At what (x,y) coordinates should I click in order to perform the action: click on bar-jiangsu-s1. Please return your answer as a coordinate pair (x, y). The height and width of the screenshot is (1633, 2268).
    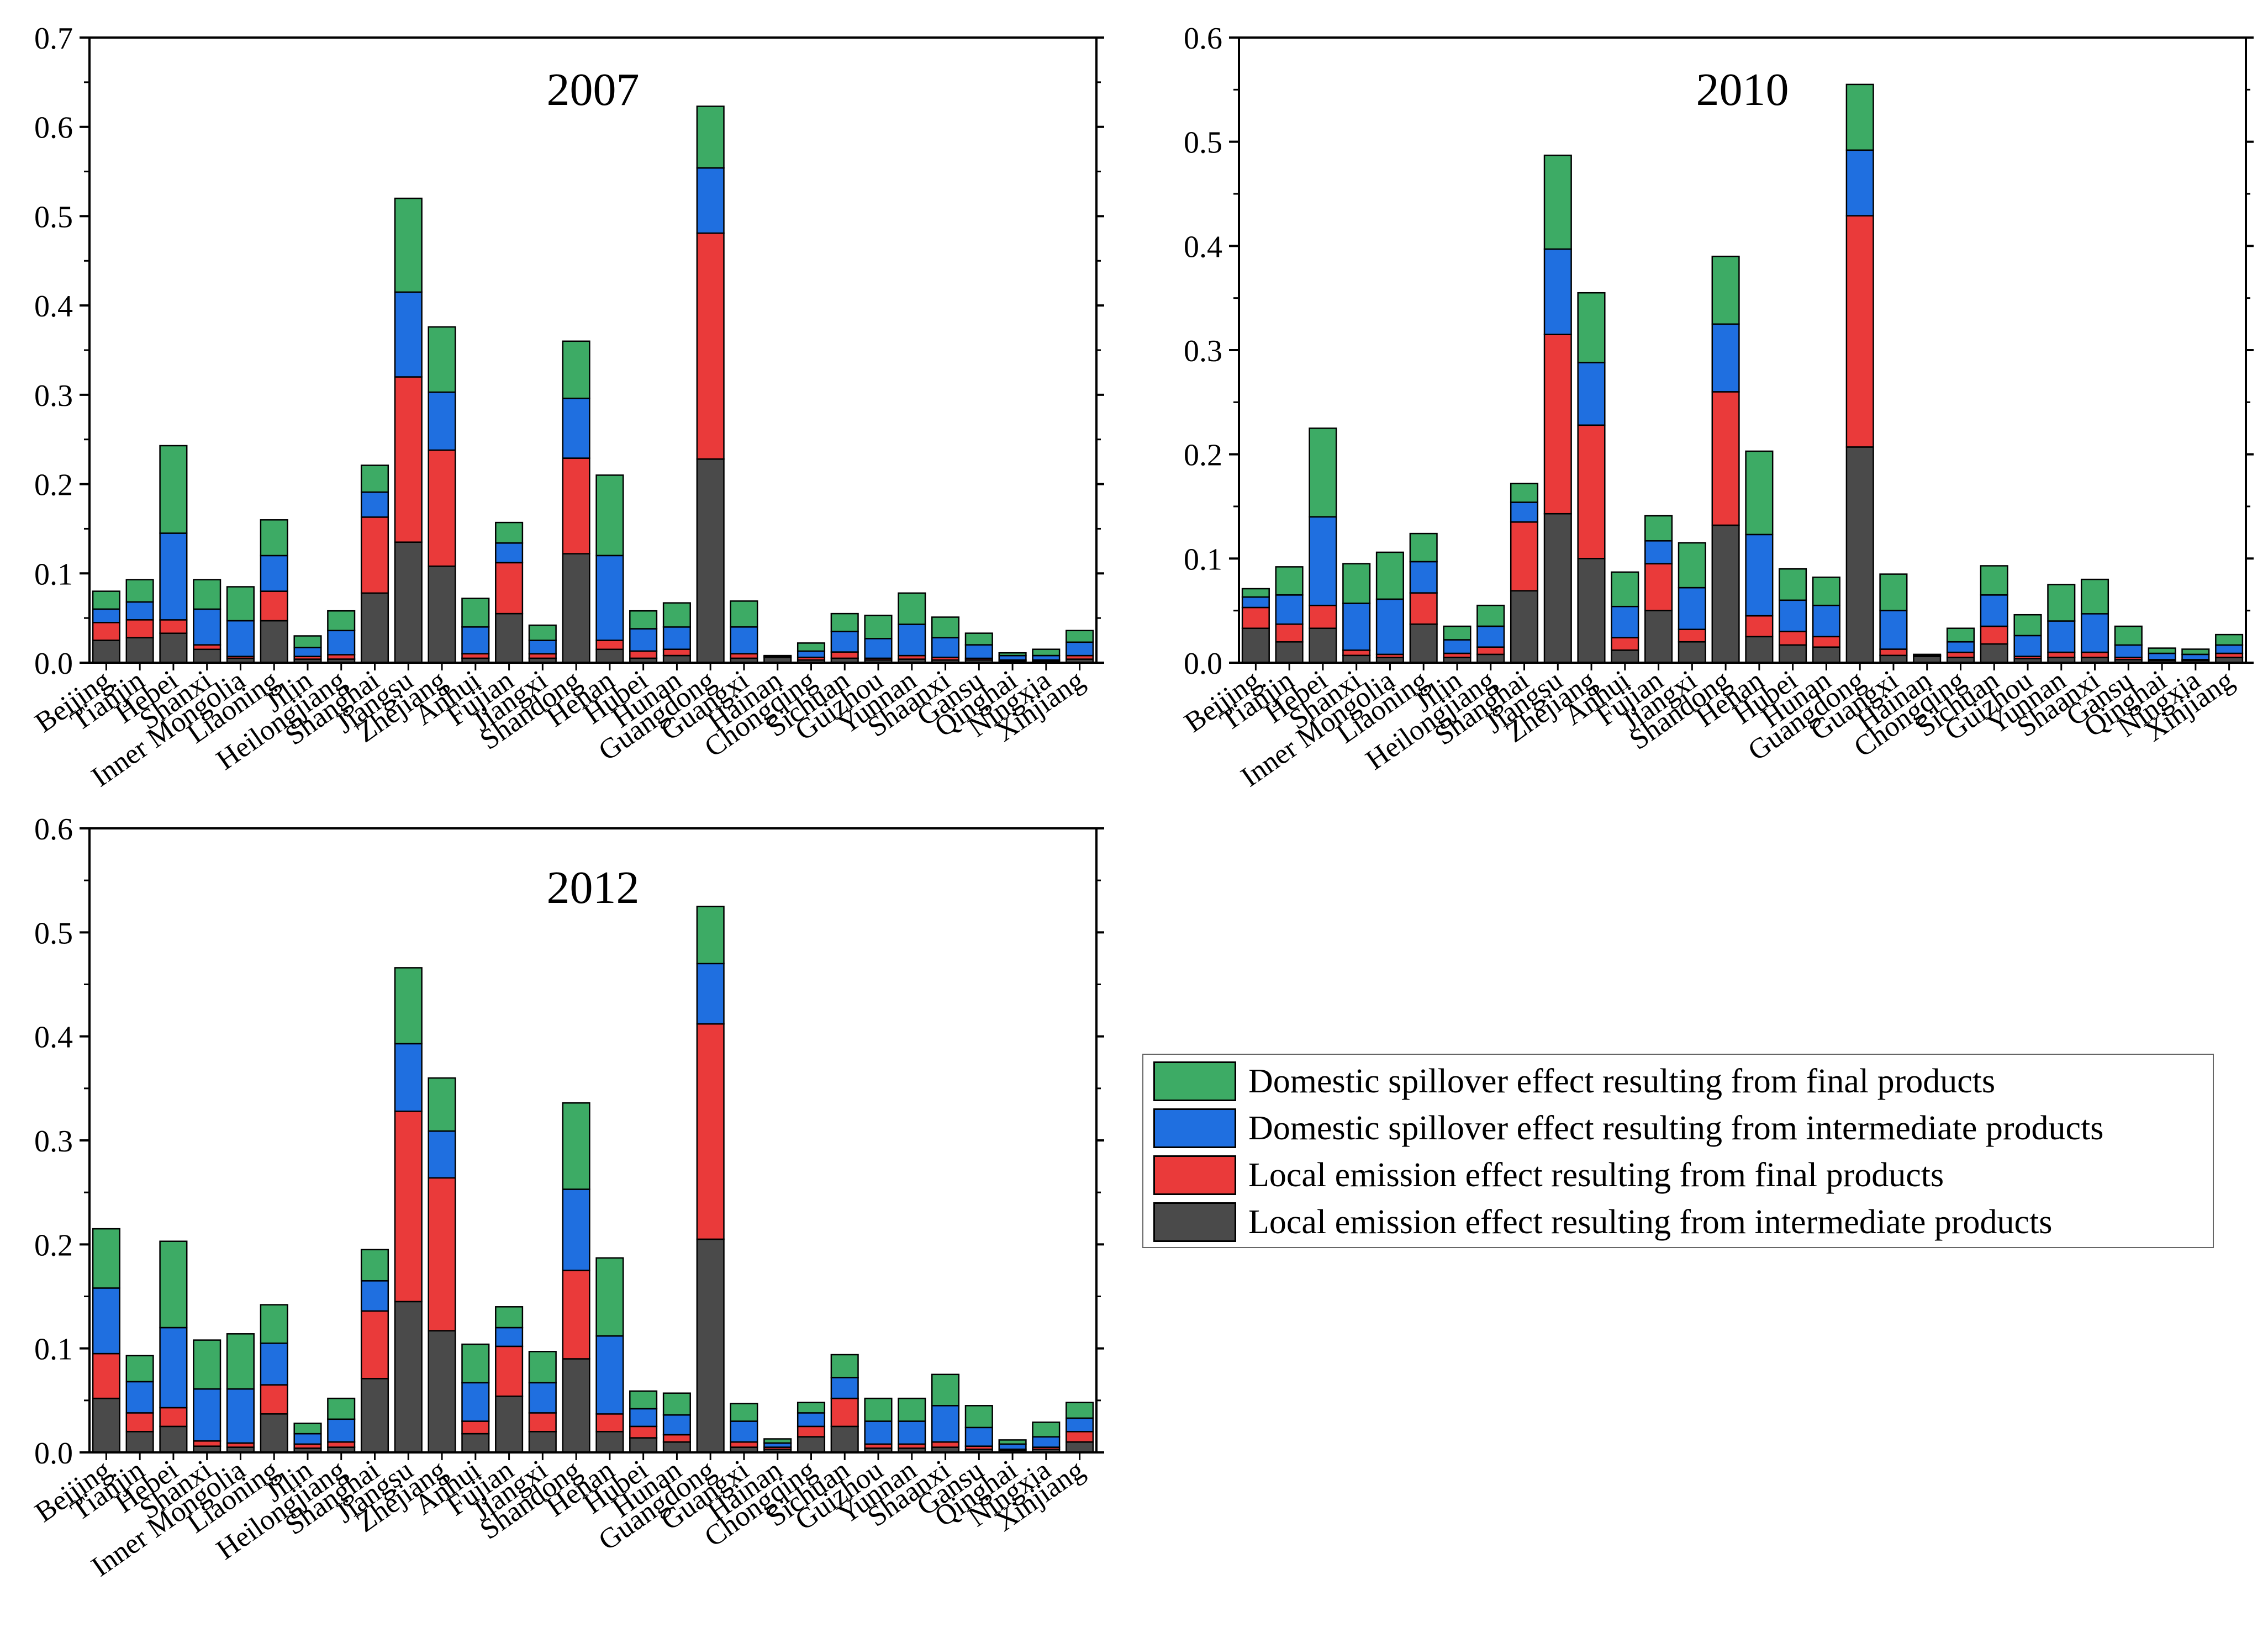
    Looking at the image, I should click on (1557, 424).